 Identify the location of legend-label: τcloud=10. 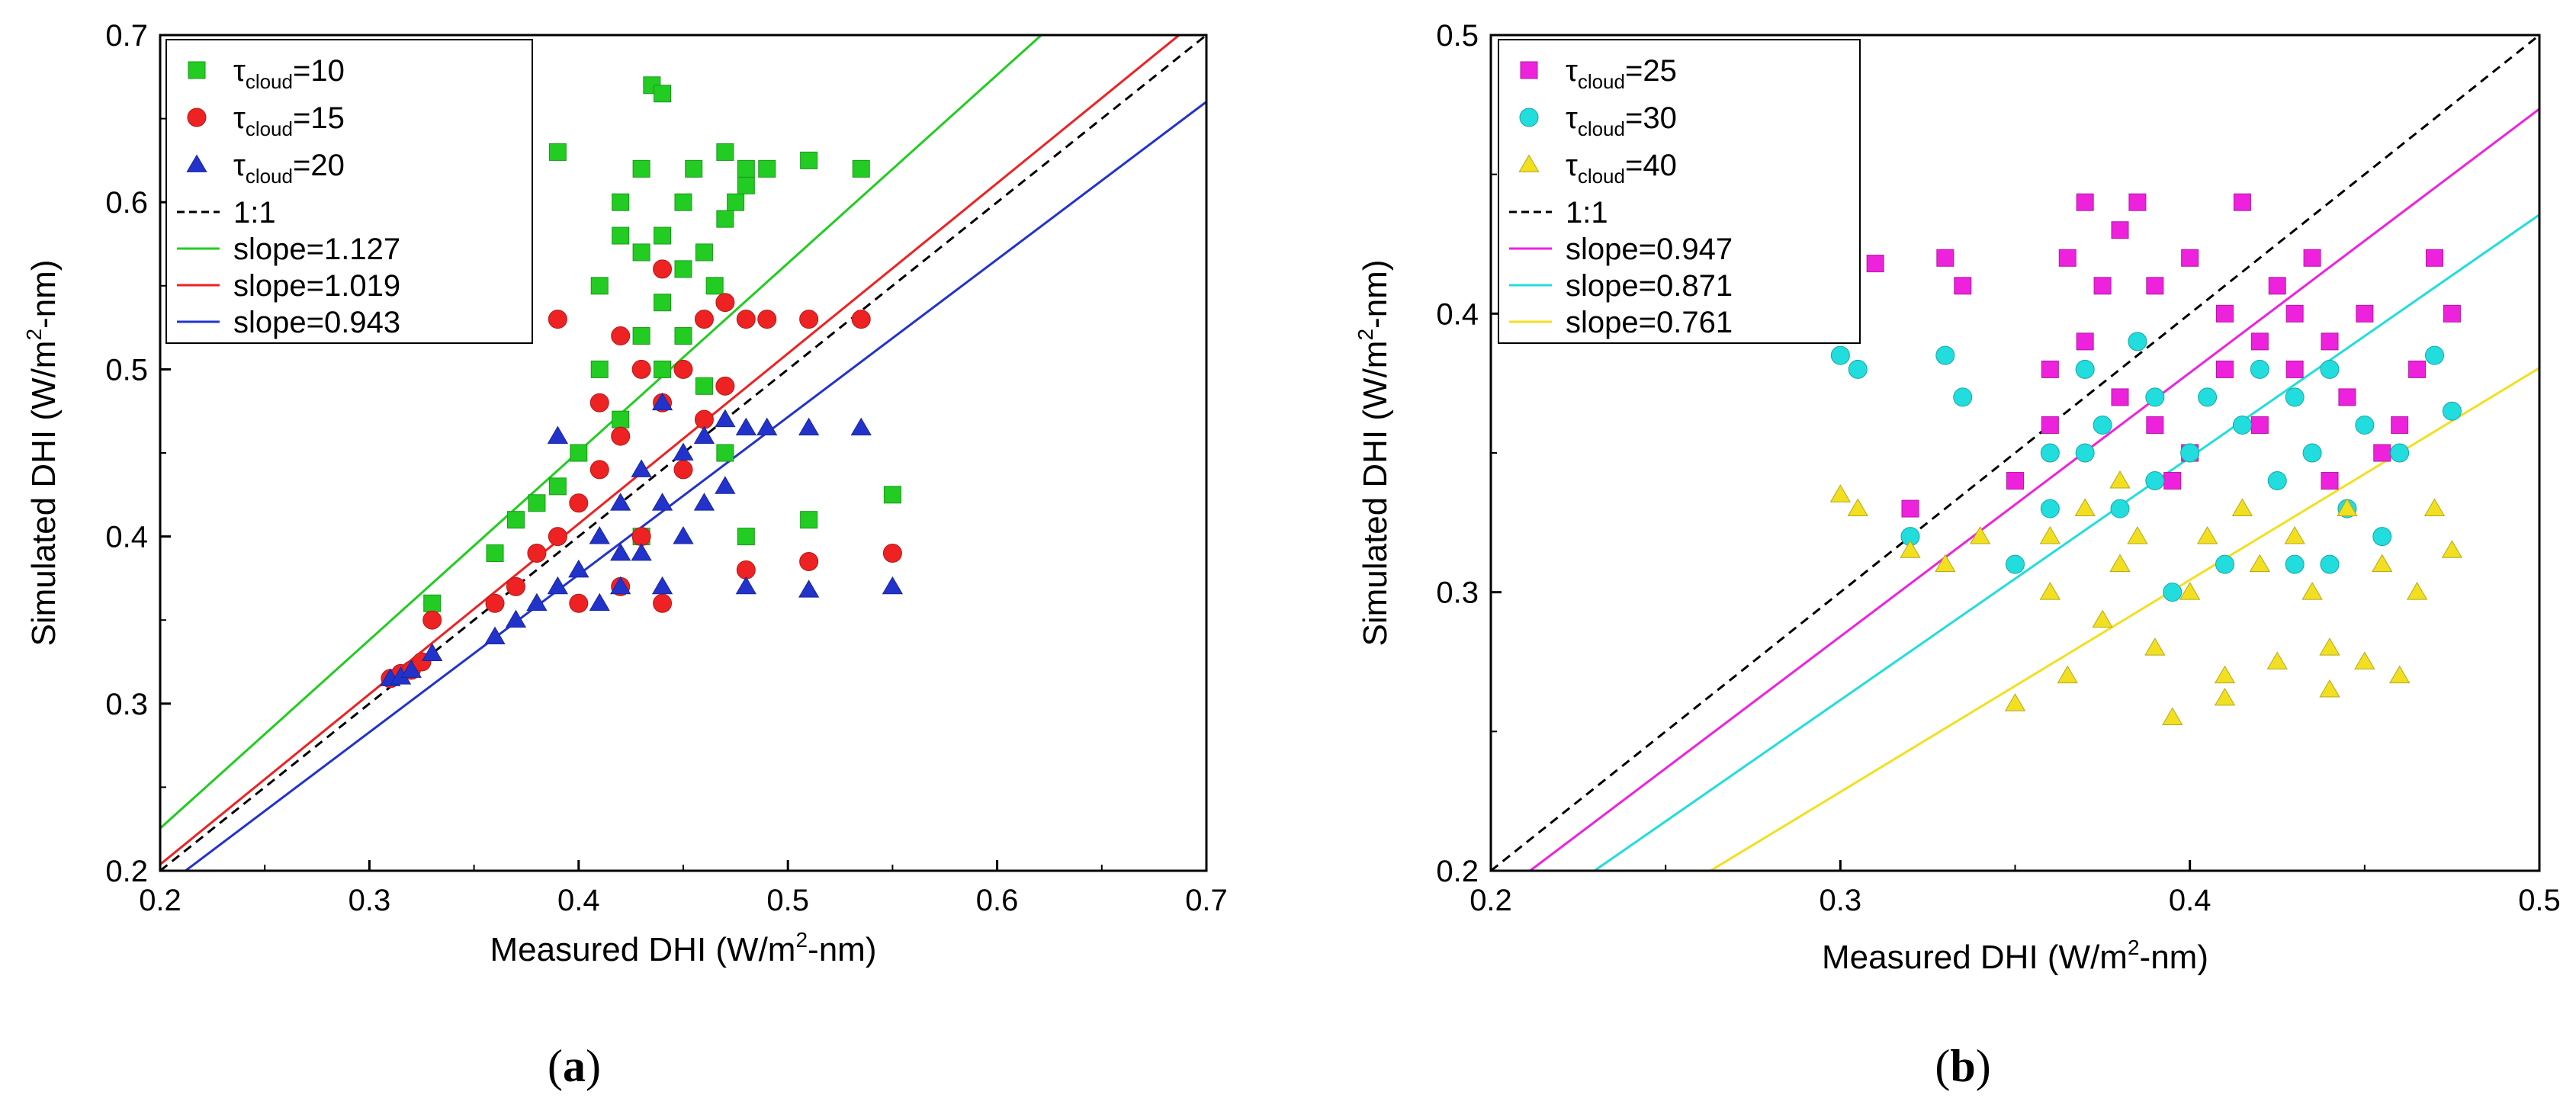
(289, 73).